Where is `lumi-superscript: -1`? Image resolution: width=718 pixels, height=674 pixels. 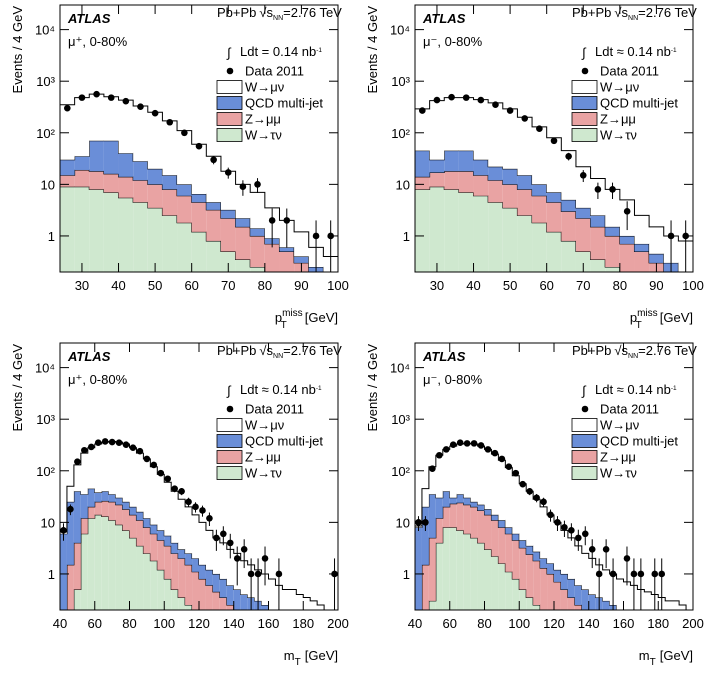
lumi-superscript: -1 is located at coordinates (674, 388).